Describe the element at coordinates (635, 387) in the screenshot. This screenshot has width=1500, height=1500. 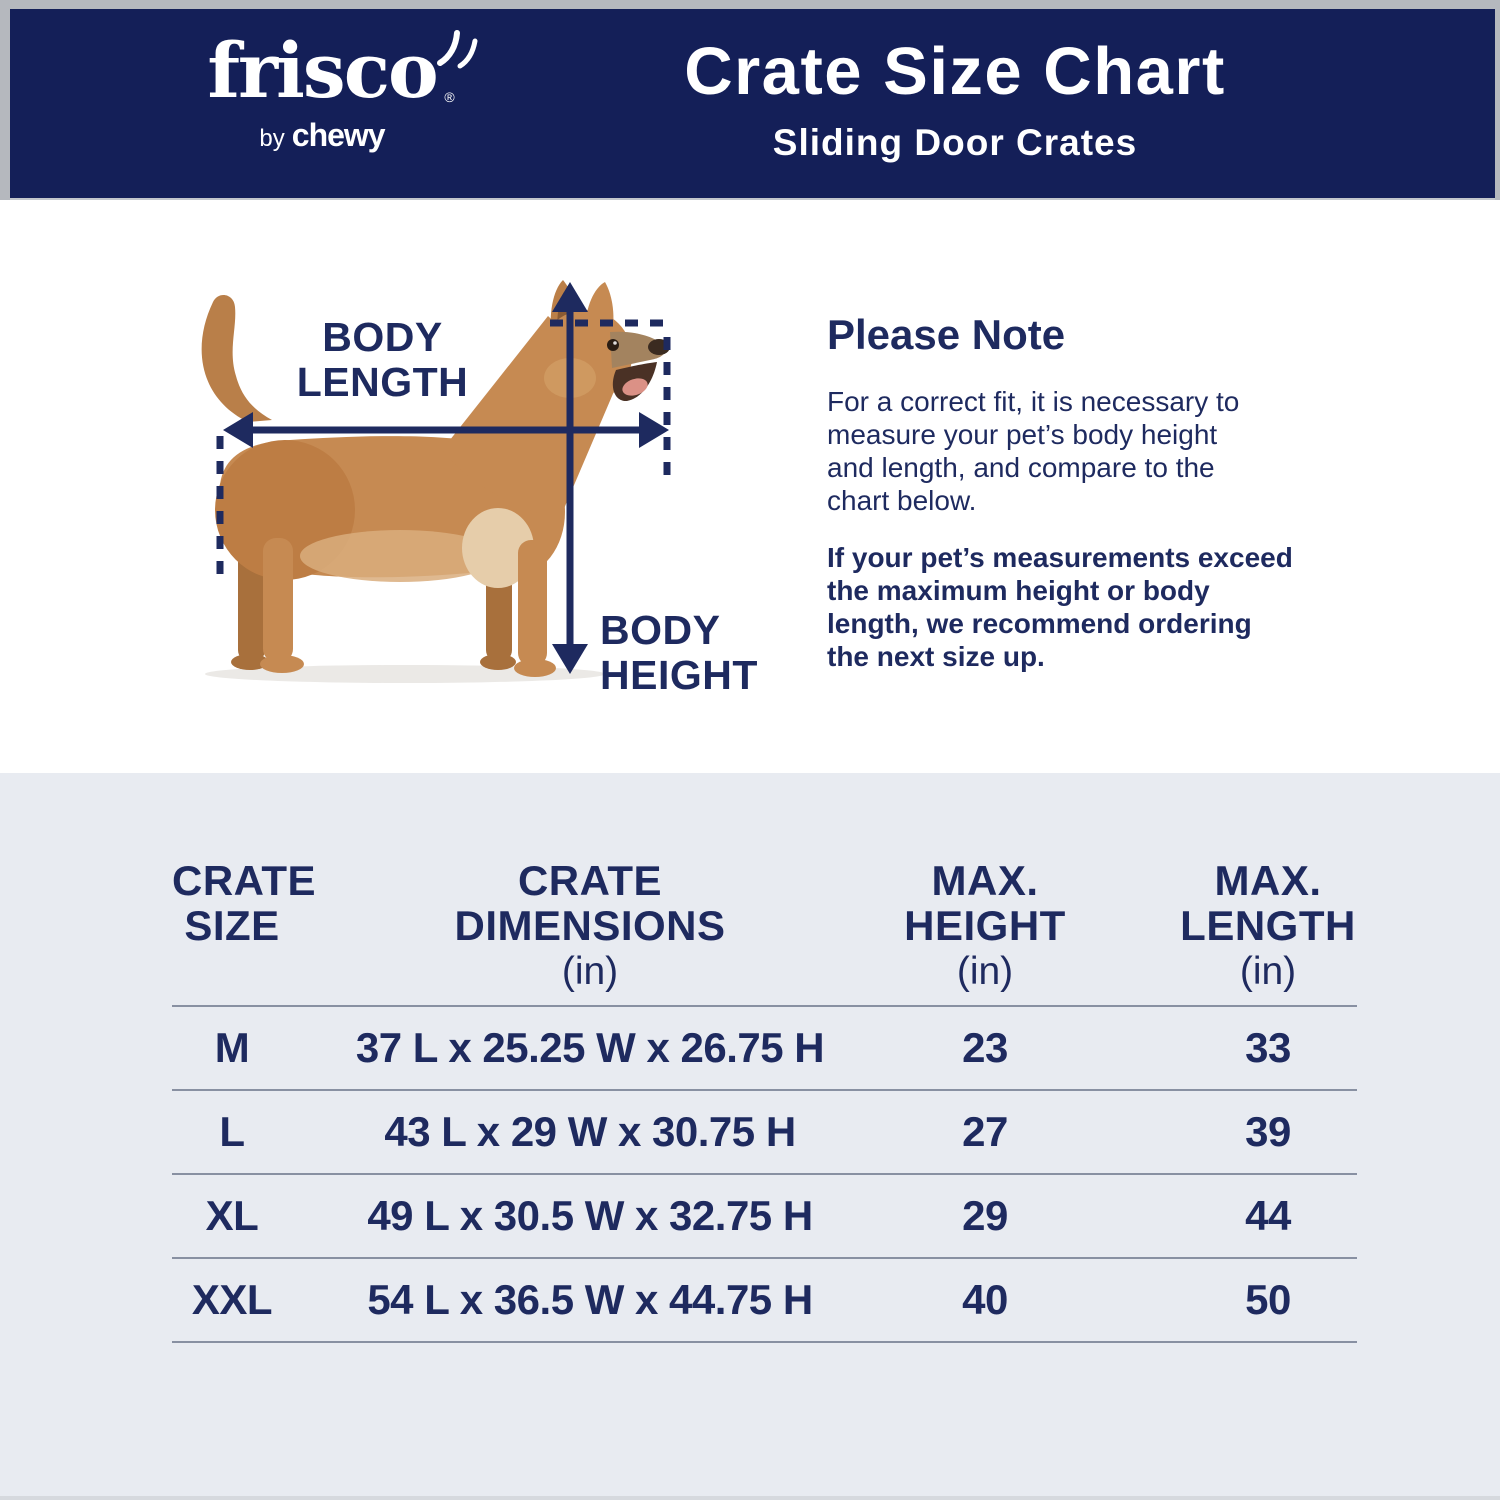
I see `dog-tongue` at that location.